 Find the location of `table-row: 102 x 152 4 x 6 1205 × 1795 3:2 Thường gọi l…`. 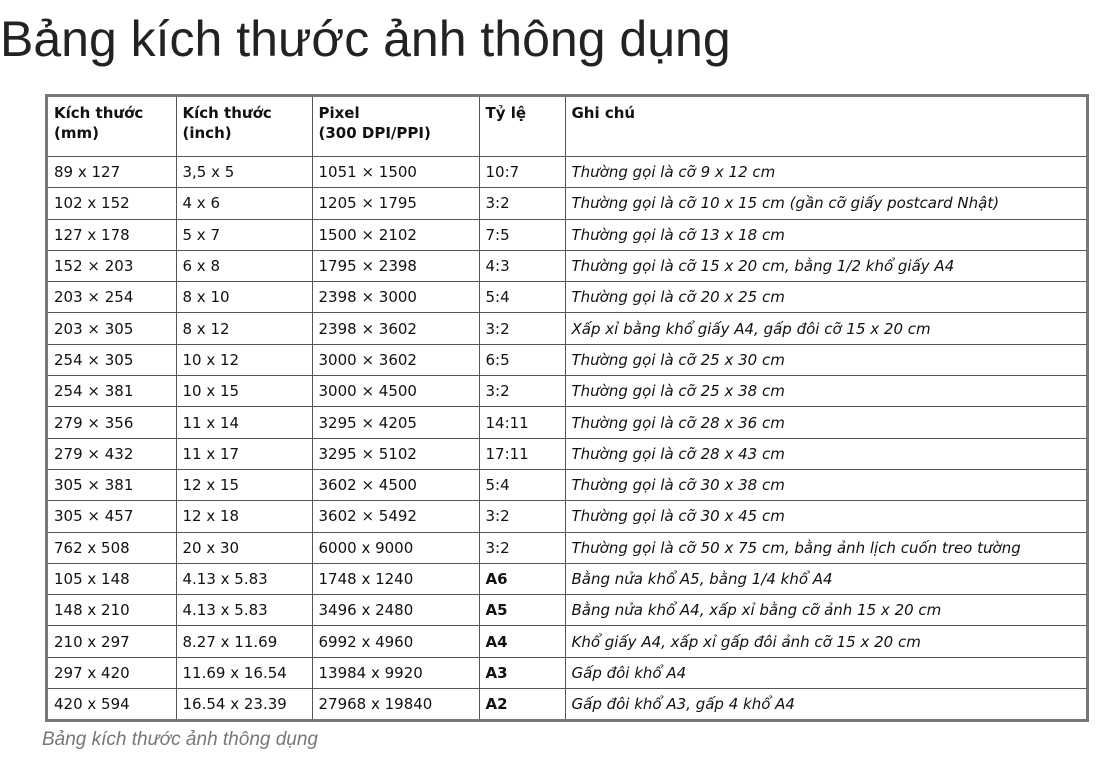

table-row: 102 x 152 4 x 6 1205 × 1795 3:2 Thường gọi l… is located at coordinates (567, 203).